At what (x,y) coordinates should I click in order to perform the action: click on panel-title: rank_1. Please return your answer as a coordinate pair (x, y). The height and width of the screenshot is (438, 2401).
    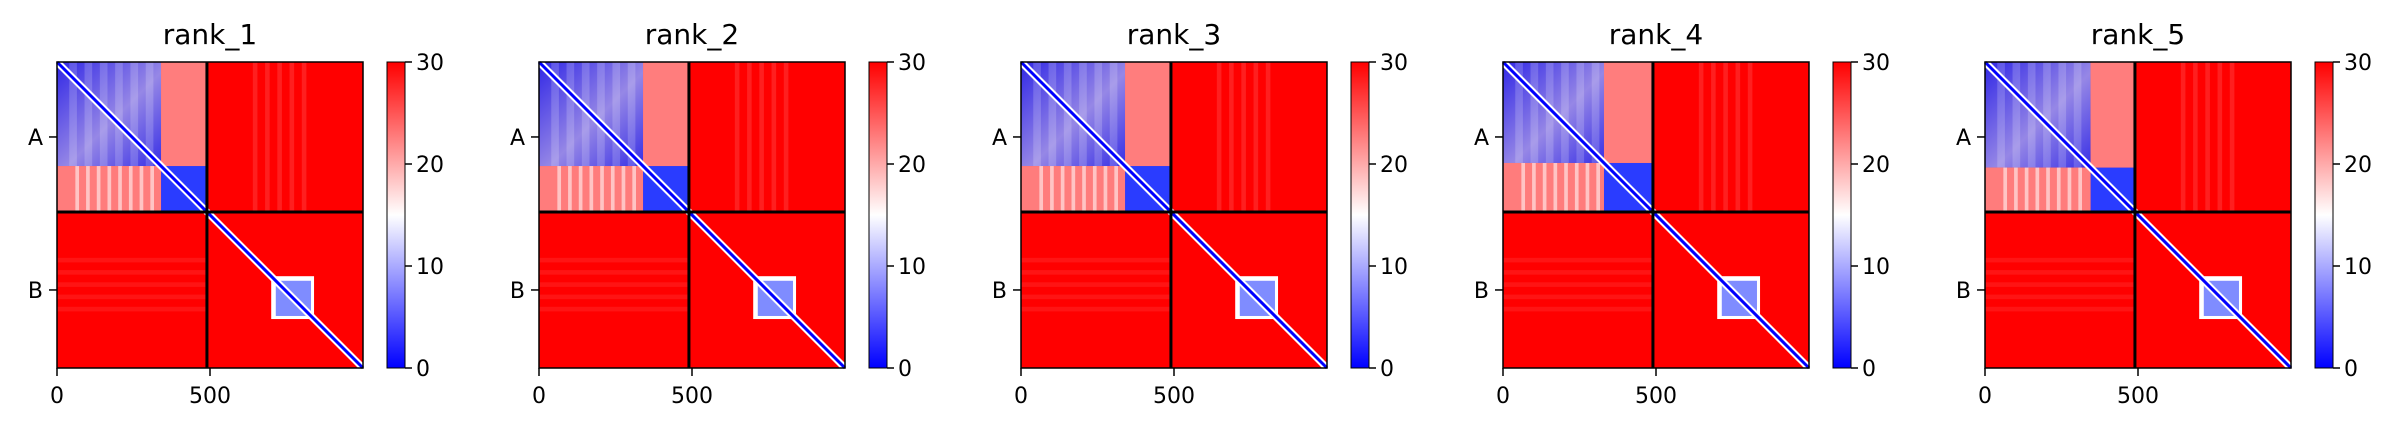
    Looking at the image, I should click on (210, 34).